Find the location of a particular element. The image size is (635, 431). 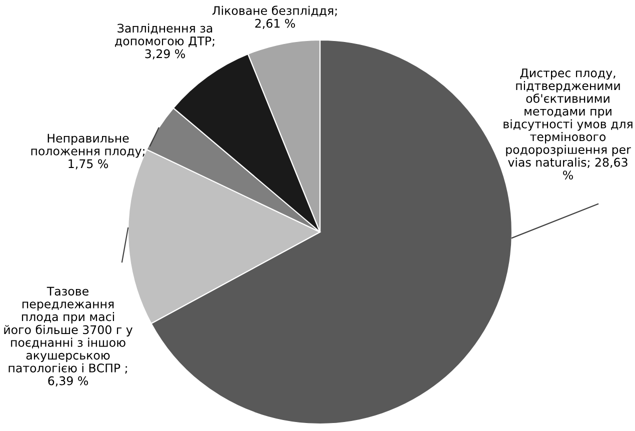

slice-label: Ліковане безпліддя; 2,61 % is located at coordinates (274, 18).